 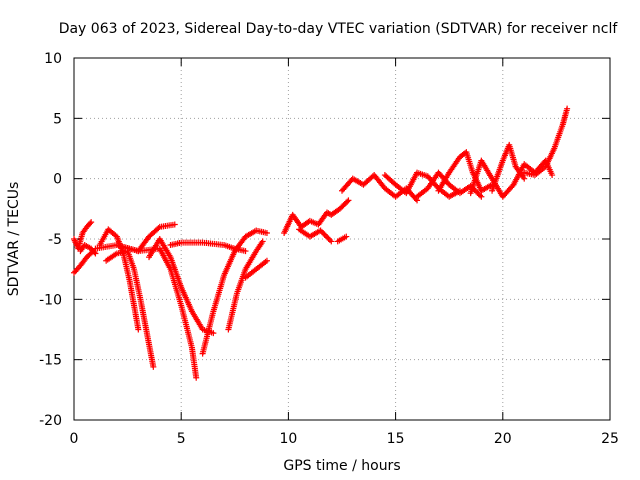 I want to click on y-tick-label: -20, so click(x=50, y=421).